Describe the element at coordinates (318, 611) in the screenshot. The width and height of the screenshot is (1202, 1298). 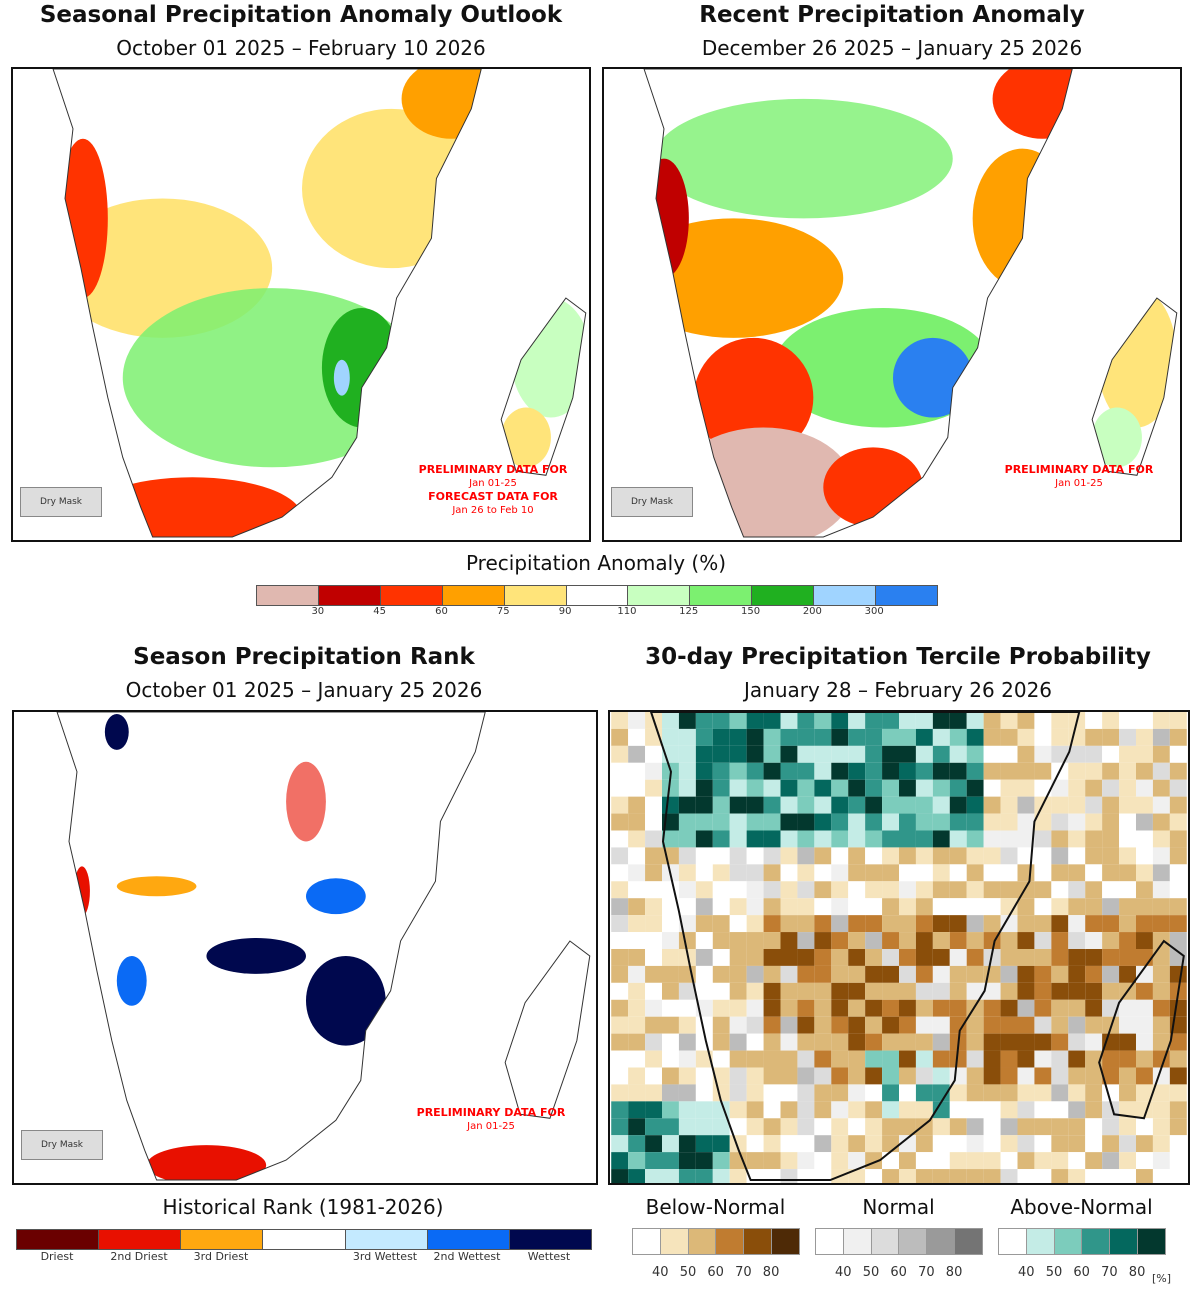
I see `colorbar-tick: 30` at that location.